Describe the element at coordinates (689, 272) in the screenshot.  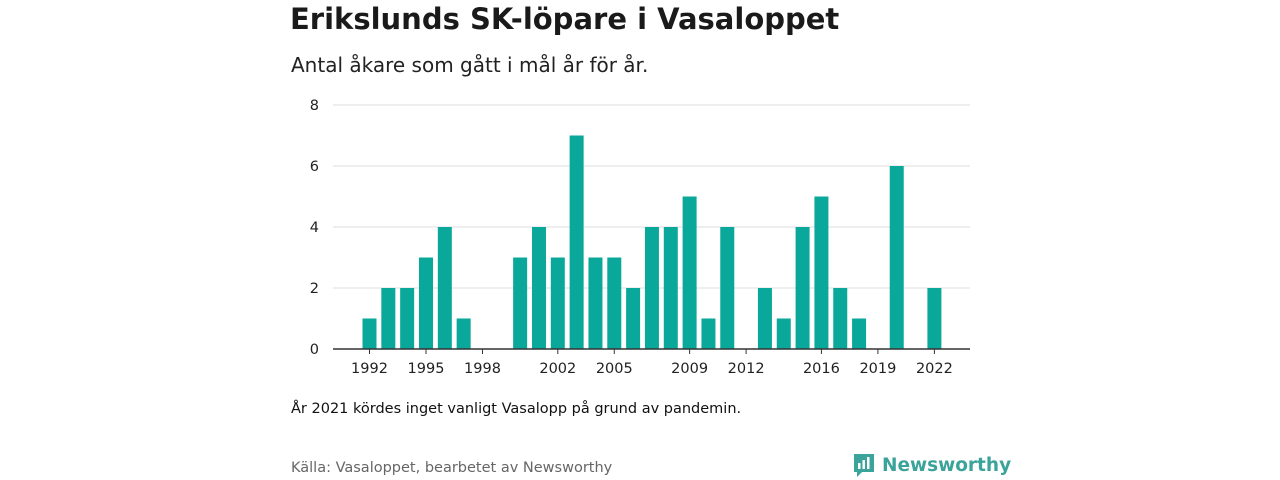
I see `bar-2009` at that location.